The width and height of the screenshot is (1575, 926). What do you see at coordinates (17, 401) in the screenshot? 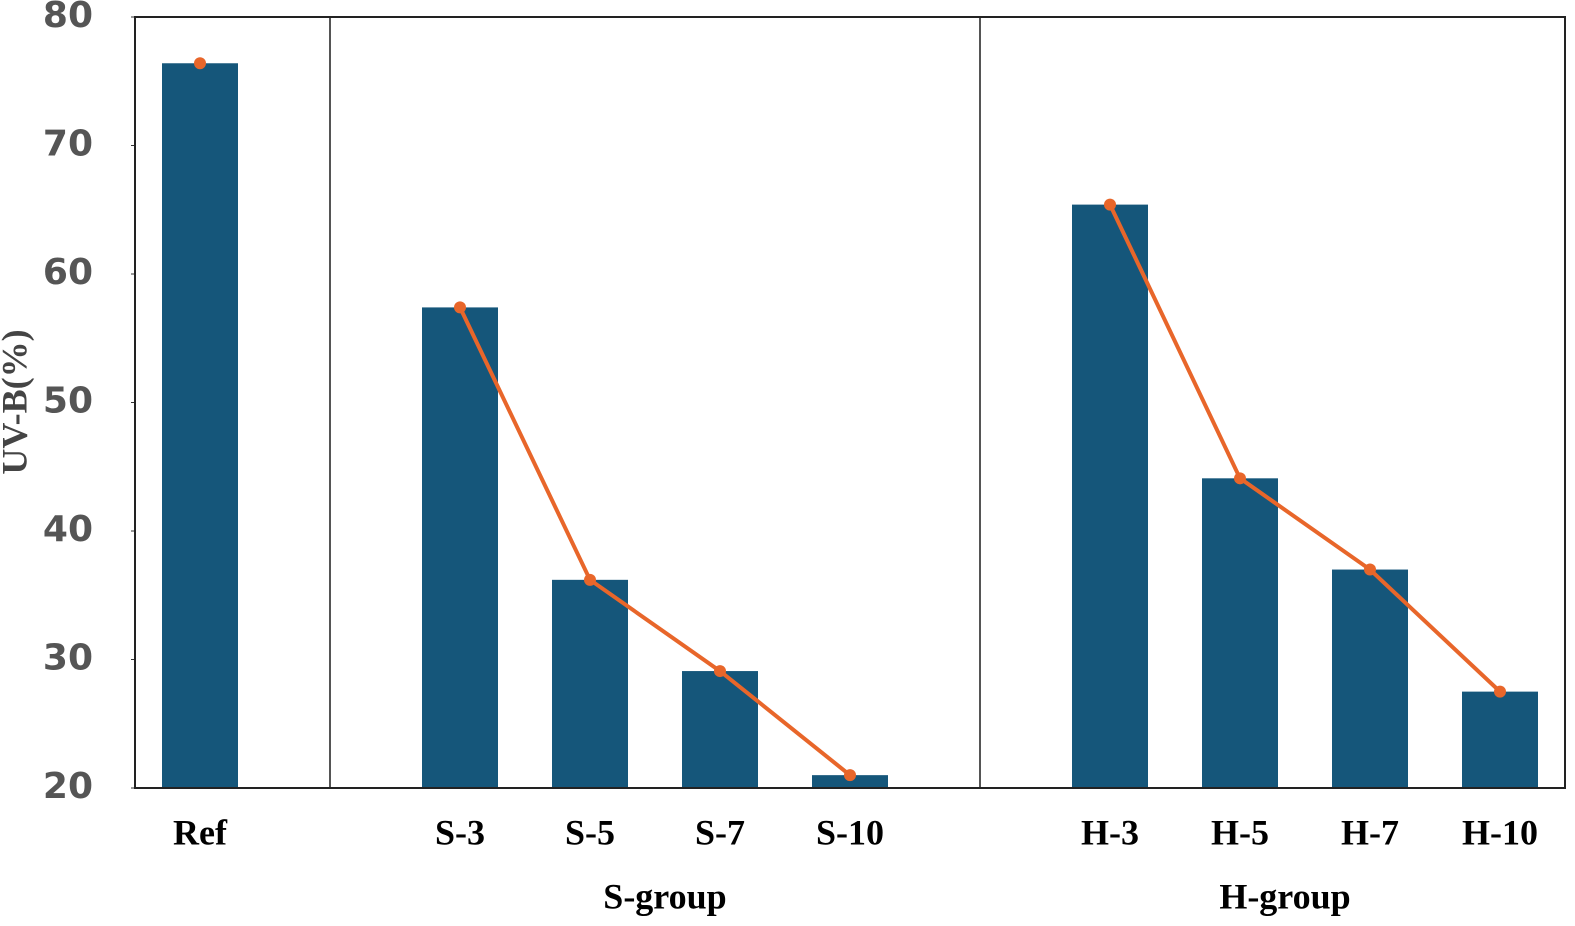
I see `y-axis-label: UV-B(%)` at bounding box center [17, 401].